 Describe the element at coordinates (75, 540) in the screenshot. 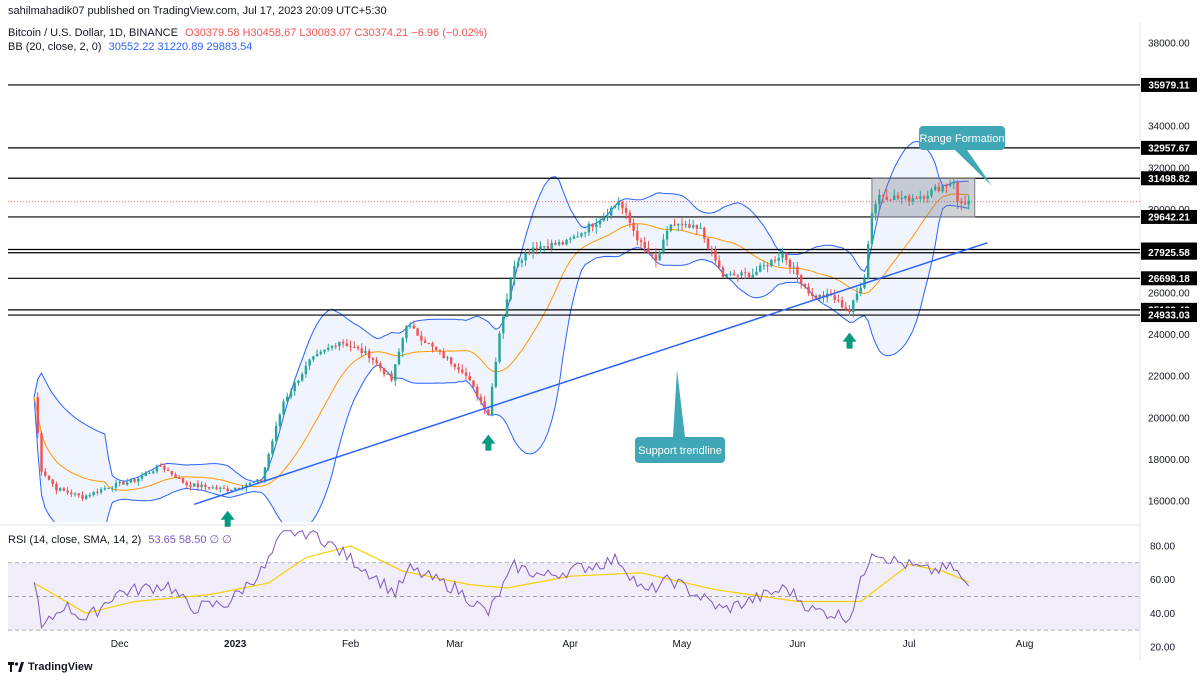

I see `rsi-label: RSI (14, close, SMA, 14, 2)` at that location.